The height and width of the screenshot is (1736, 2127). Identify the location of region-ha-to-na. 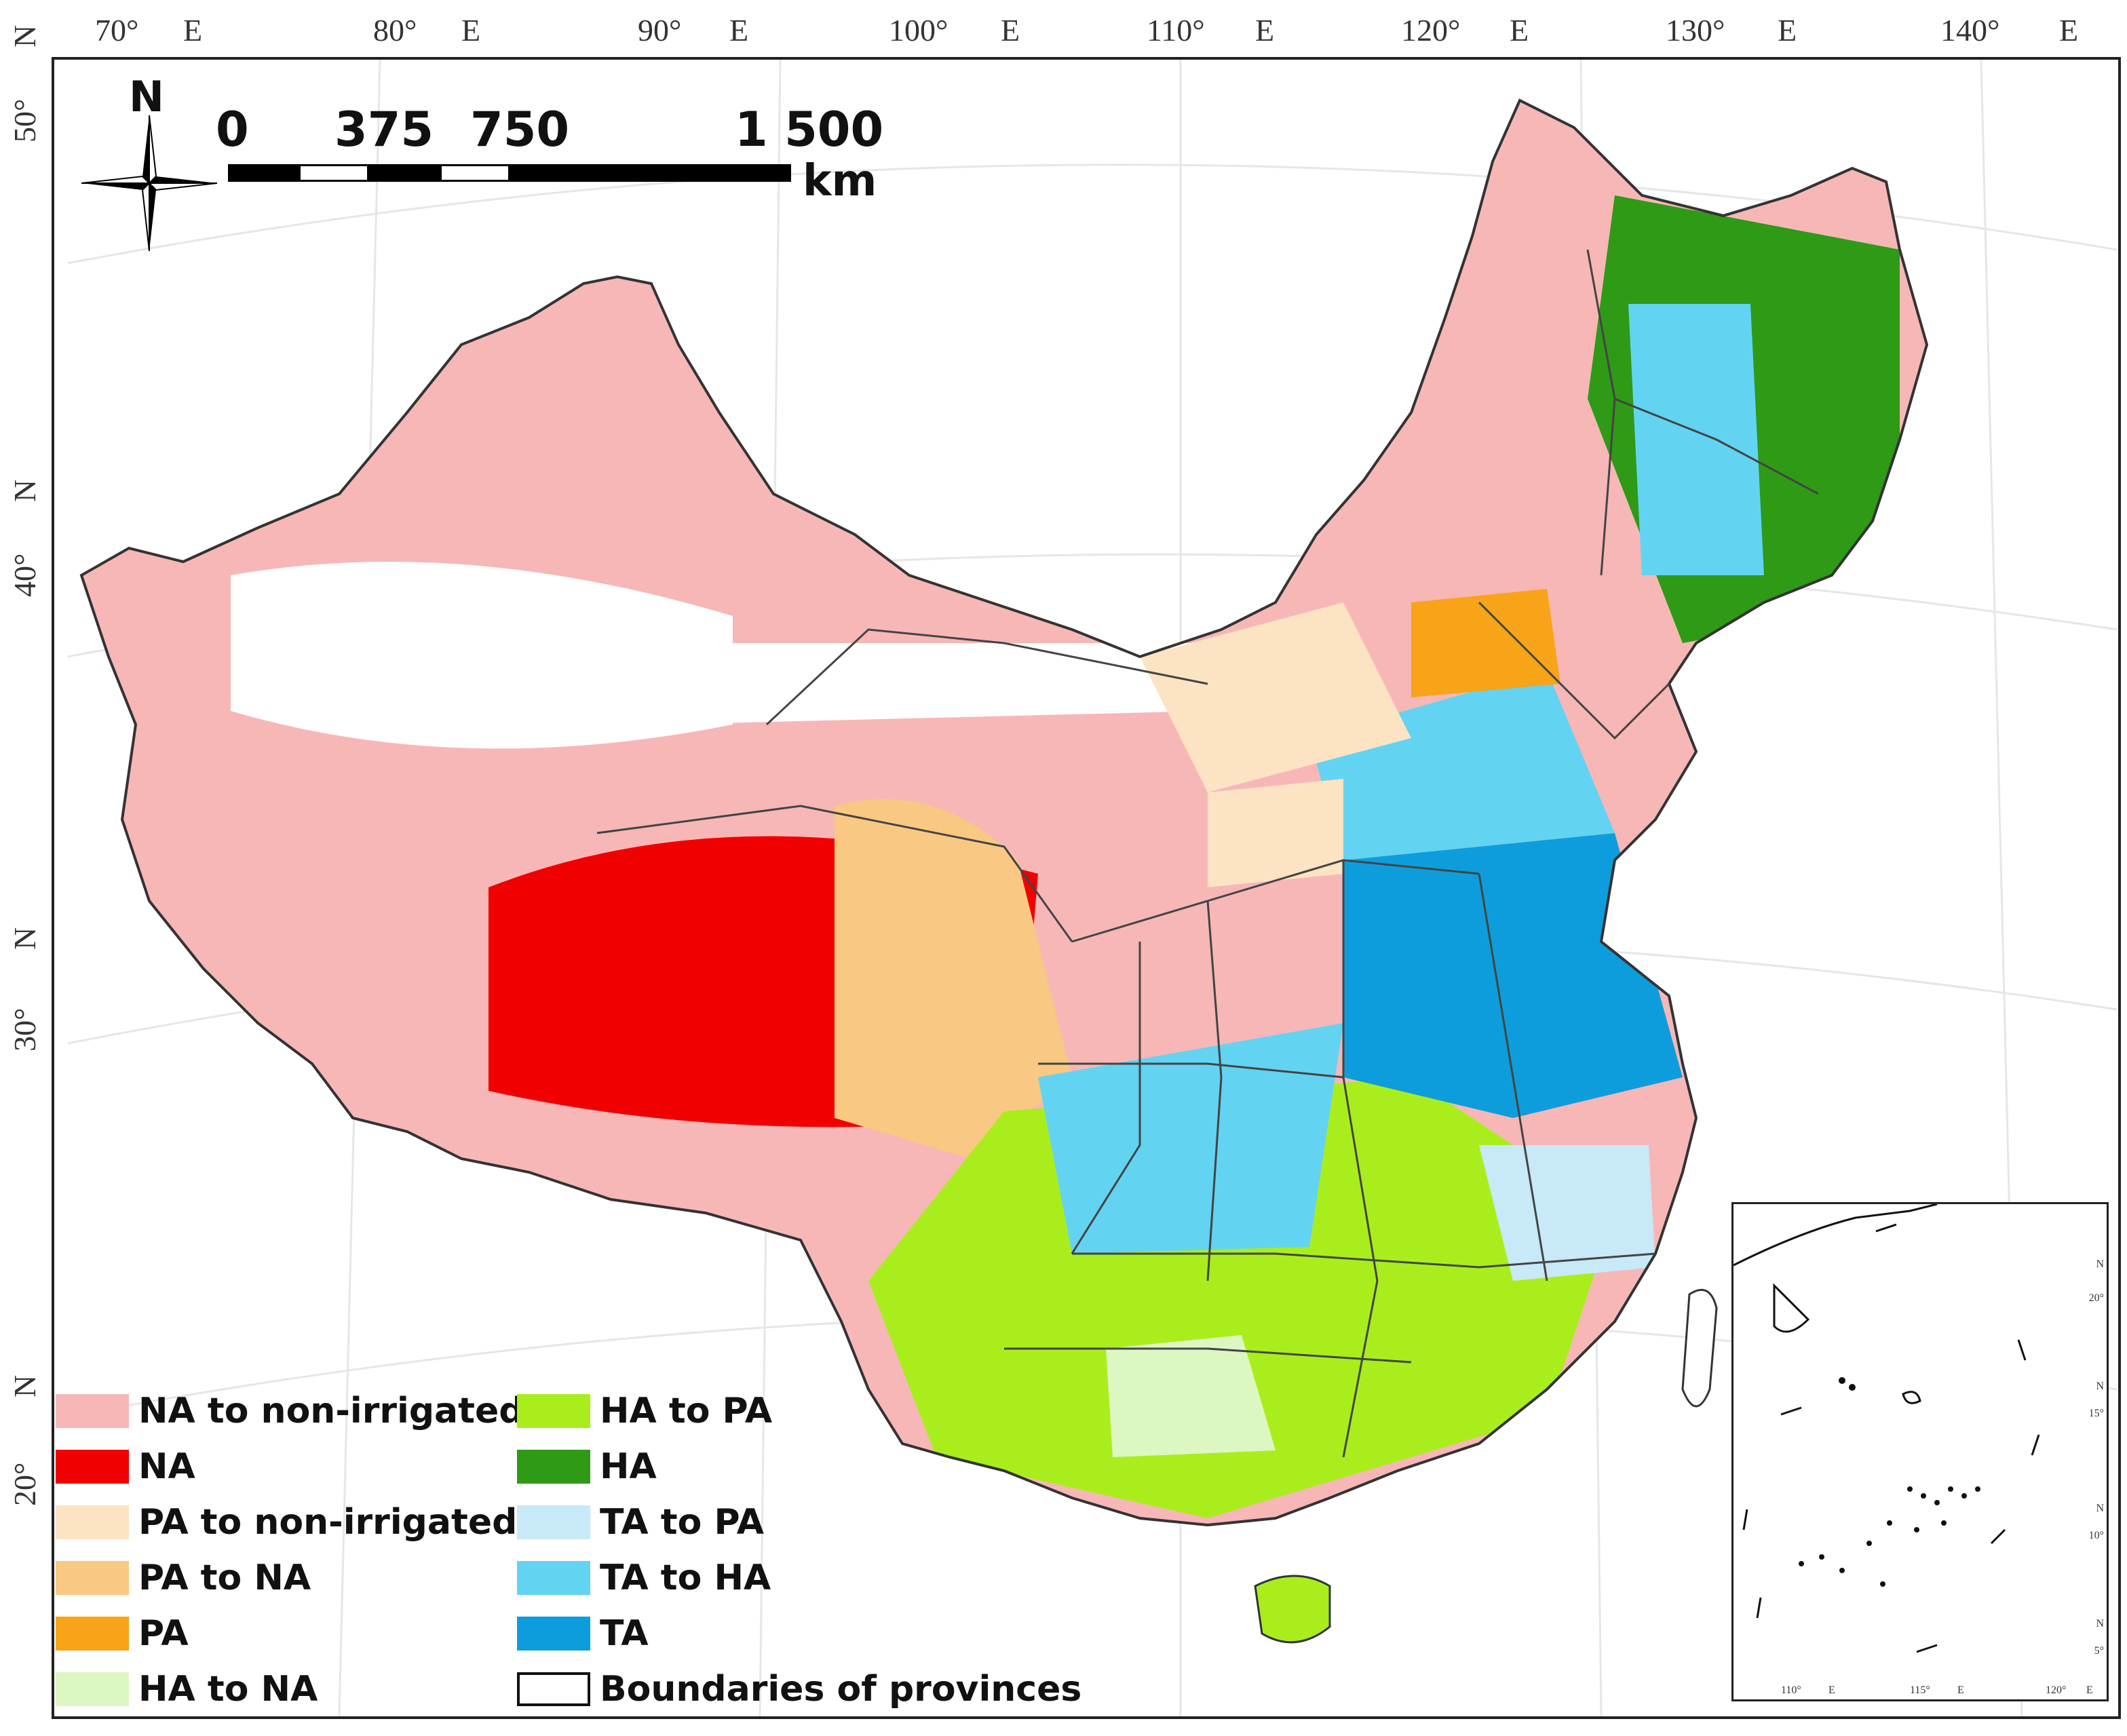
(1191, 1396).